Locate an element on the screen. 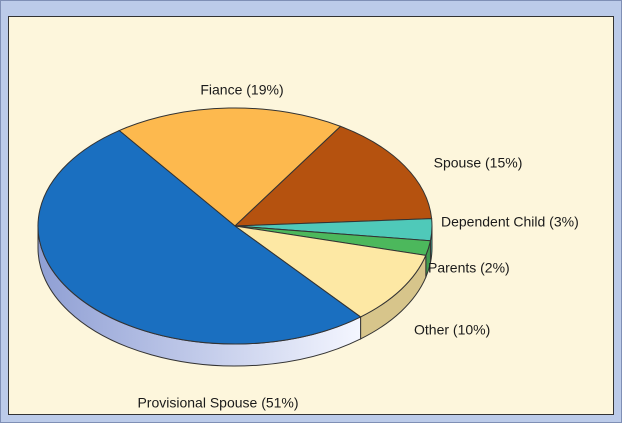 The height and width of the screenshot is (423, 622). slice-label: Provisional Spouse (51%) is located at coordinates (217, 403).